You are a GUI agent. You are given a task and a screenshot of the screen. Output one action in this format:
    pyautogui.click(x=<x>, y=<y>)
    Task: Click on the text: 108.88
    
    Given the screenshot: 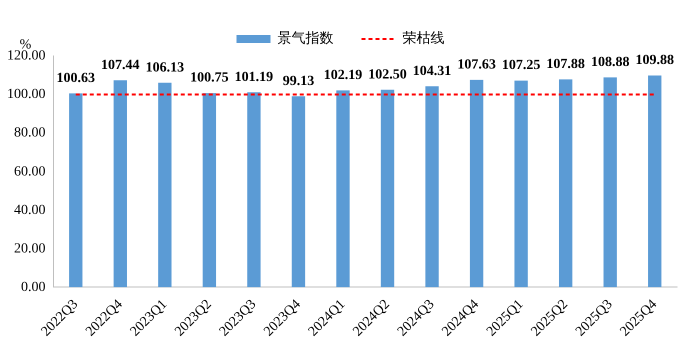 What is the action you would take?
    pyautogui.click(x=610, y=62)
    